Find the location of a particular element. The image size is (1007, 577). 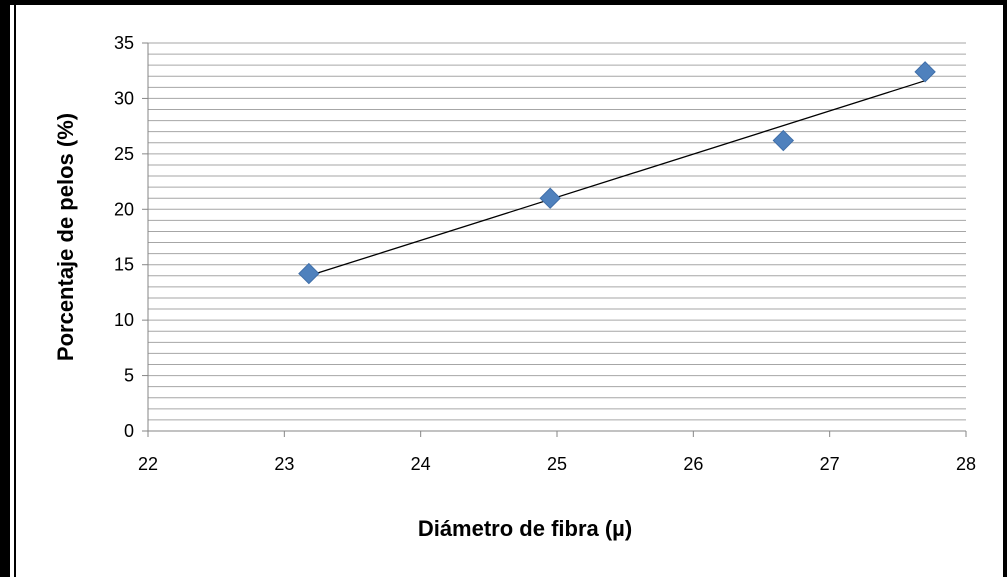

x-tick-label: 27 is located at coordinates (830, 464).